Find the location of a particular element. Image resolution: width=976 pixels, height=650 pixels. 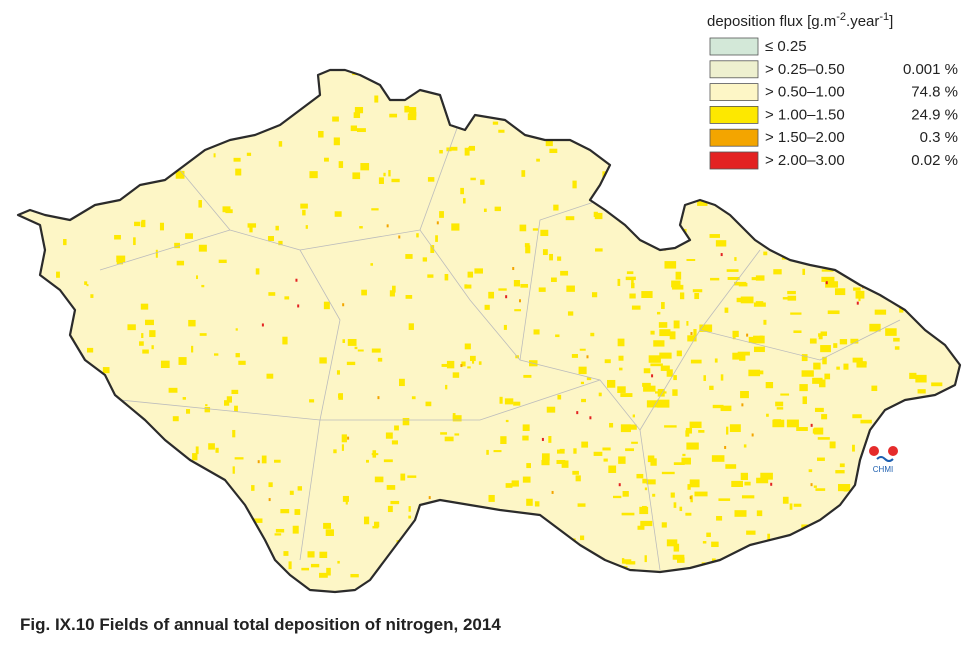

legend-label: > 1.00–1.50 is located at coordinates (805, 114).